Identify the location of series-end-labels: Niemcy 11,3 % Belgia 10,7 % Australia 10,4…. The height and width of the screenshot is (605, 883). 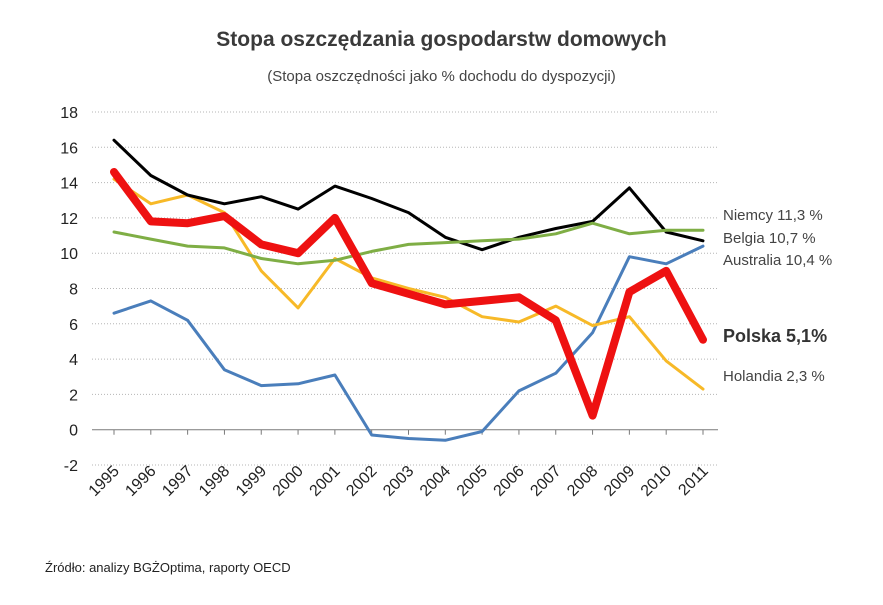
(777, 296).